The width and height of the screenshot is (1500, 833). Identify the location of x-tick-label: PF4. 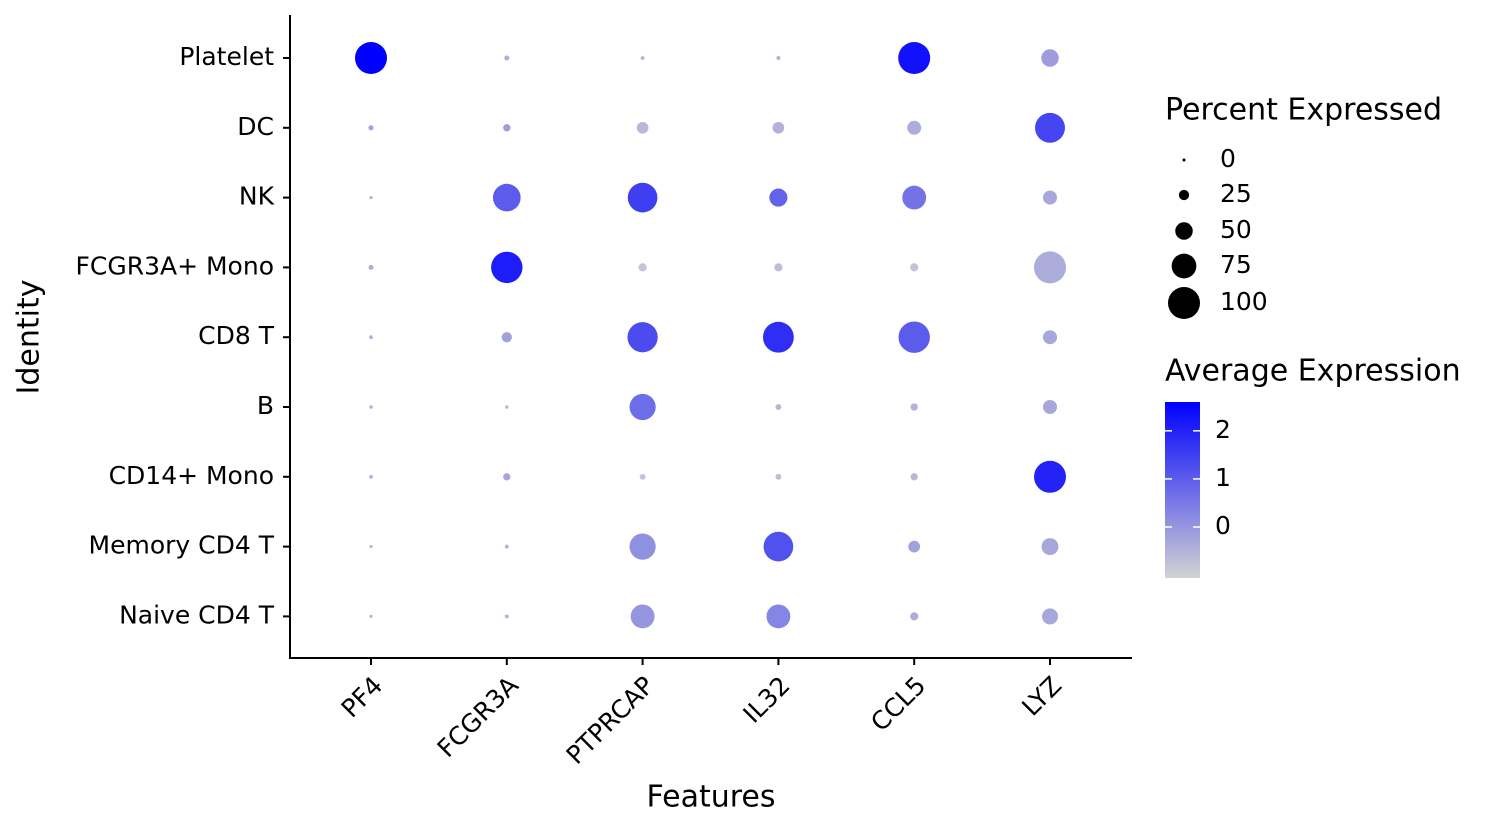
(362, 697).